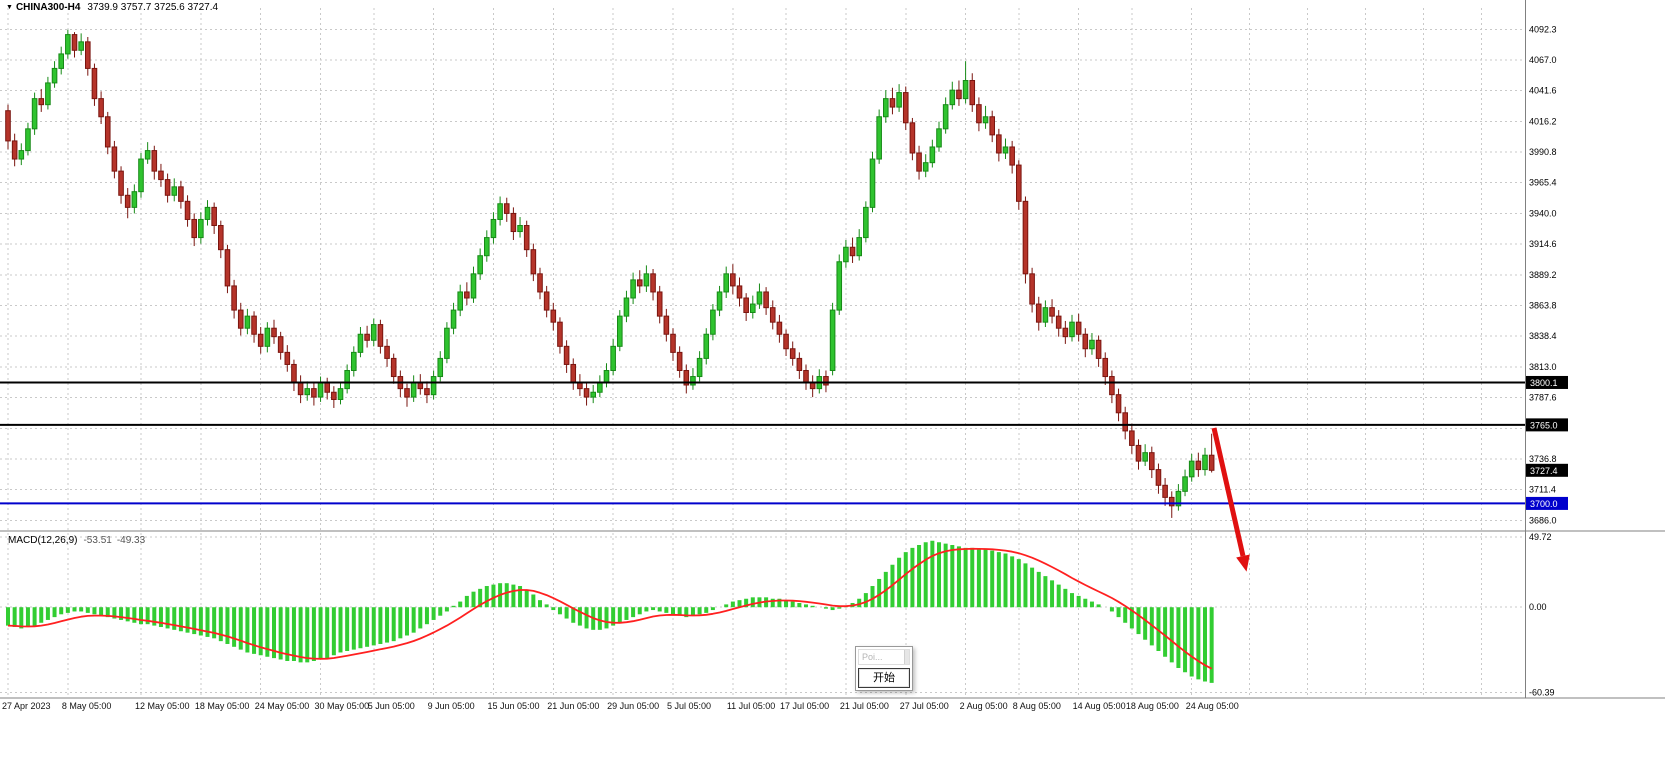 Image resolution: width=1665 pixels, height=765 pixels. I want to click on svg-text: 11 Jul 05:00, so click(751, 706).